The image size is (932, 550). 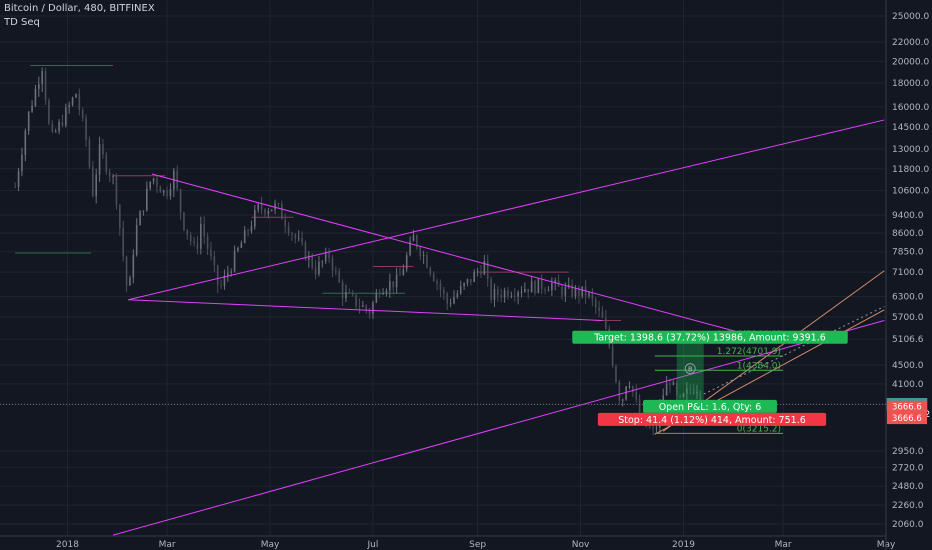 What do you see at coordinates (167, 545) in the screenshot?
I see `x-tick-label: Mar` at bounding box center [167, 545].